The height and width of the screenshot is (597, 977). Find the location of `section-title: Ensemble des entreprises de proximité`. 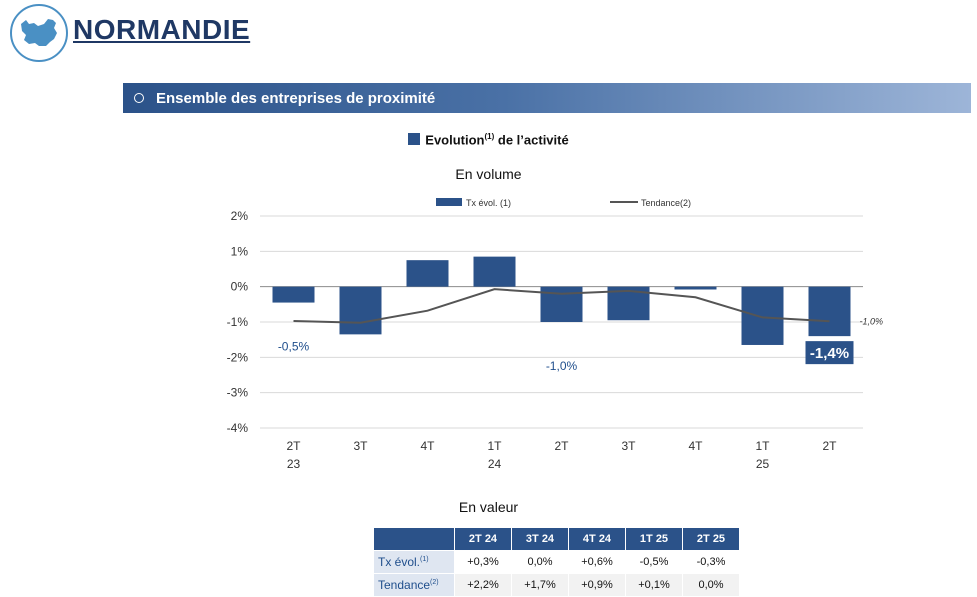

section-title: Ensemble des entreprises de proximité is located at coordinates (296, 98).